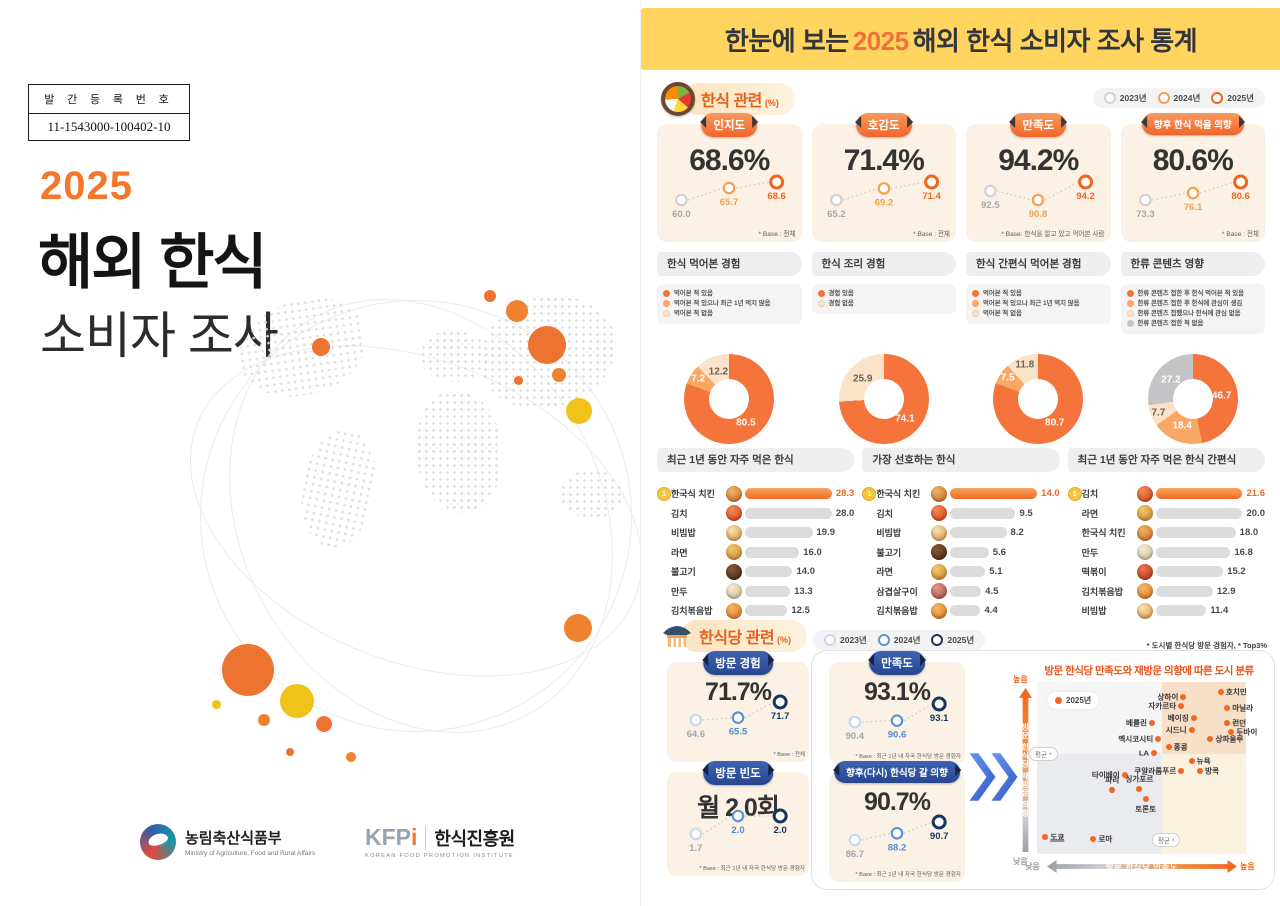  What do you see at coordinates (1090, 552) in the screenshot?
I see `food-name: 만두` at bounding box center [1090, 552].